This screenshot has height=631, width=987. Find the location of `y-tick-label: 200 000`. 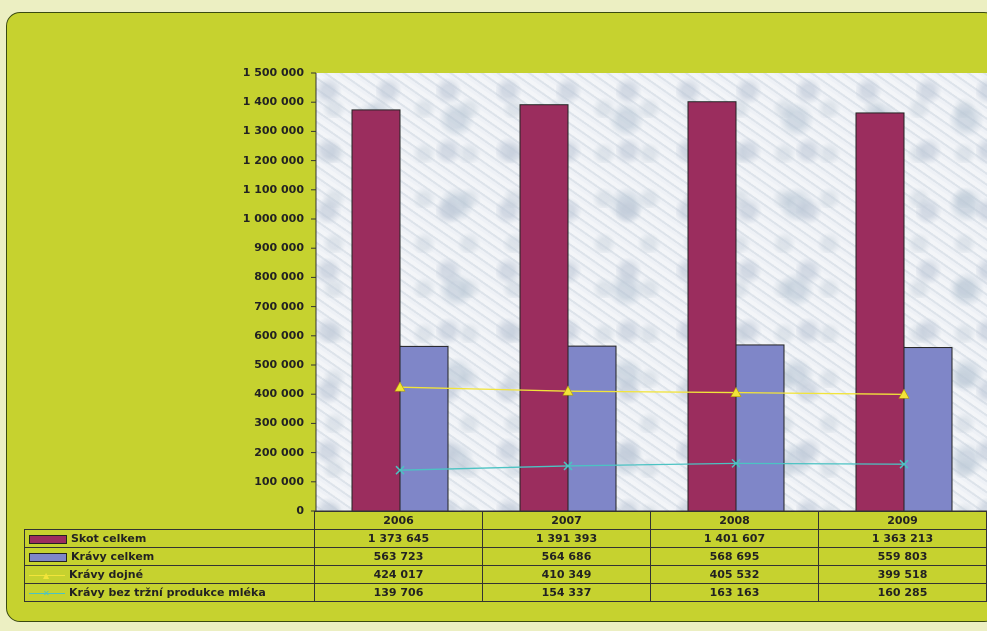

y-tick-label: 200 000 is located at coordinates (279, 452).